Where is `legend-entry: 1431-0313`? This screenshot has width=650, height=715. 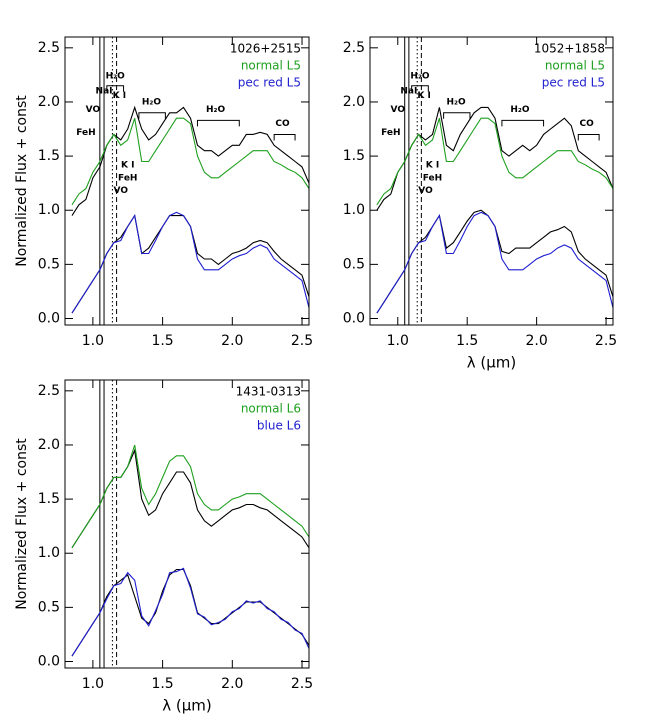 legend-entry: 1431-0313 is located at coordinates (268, 392).